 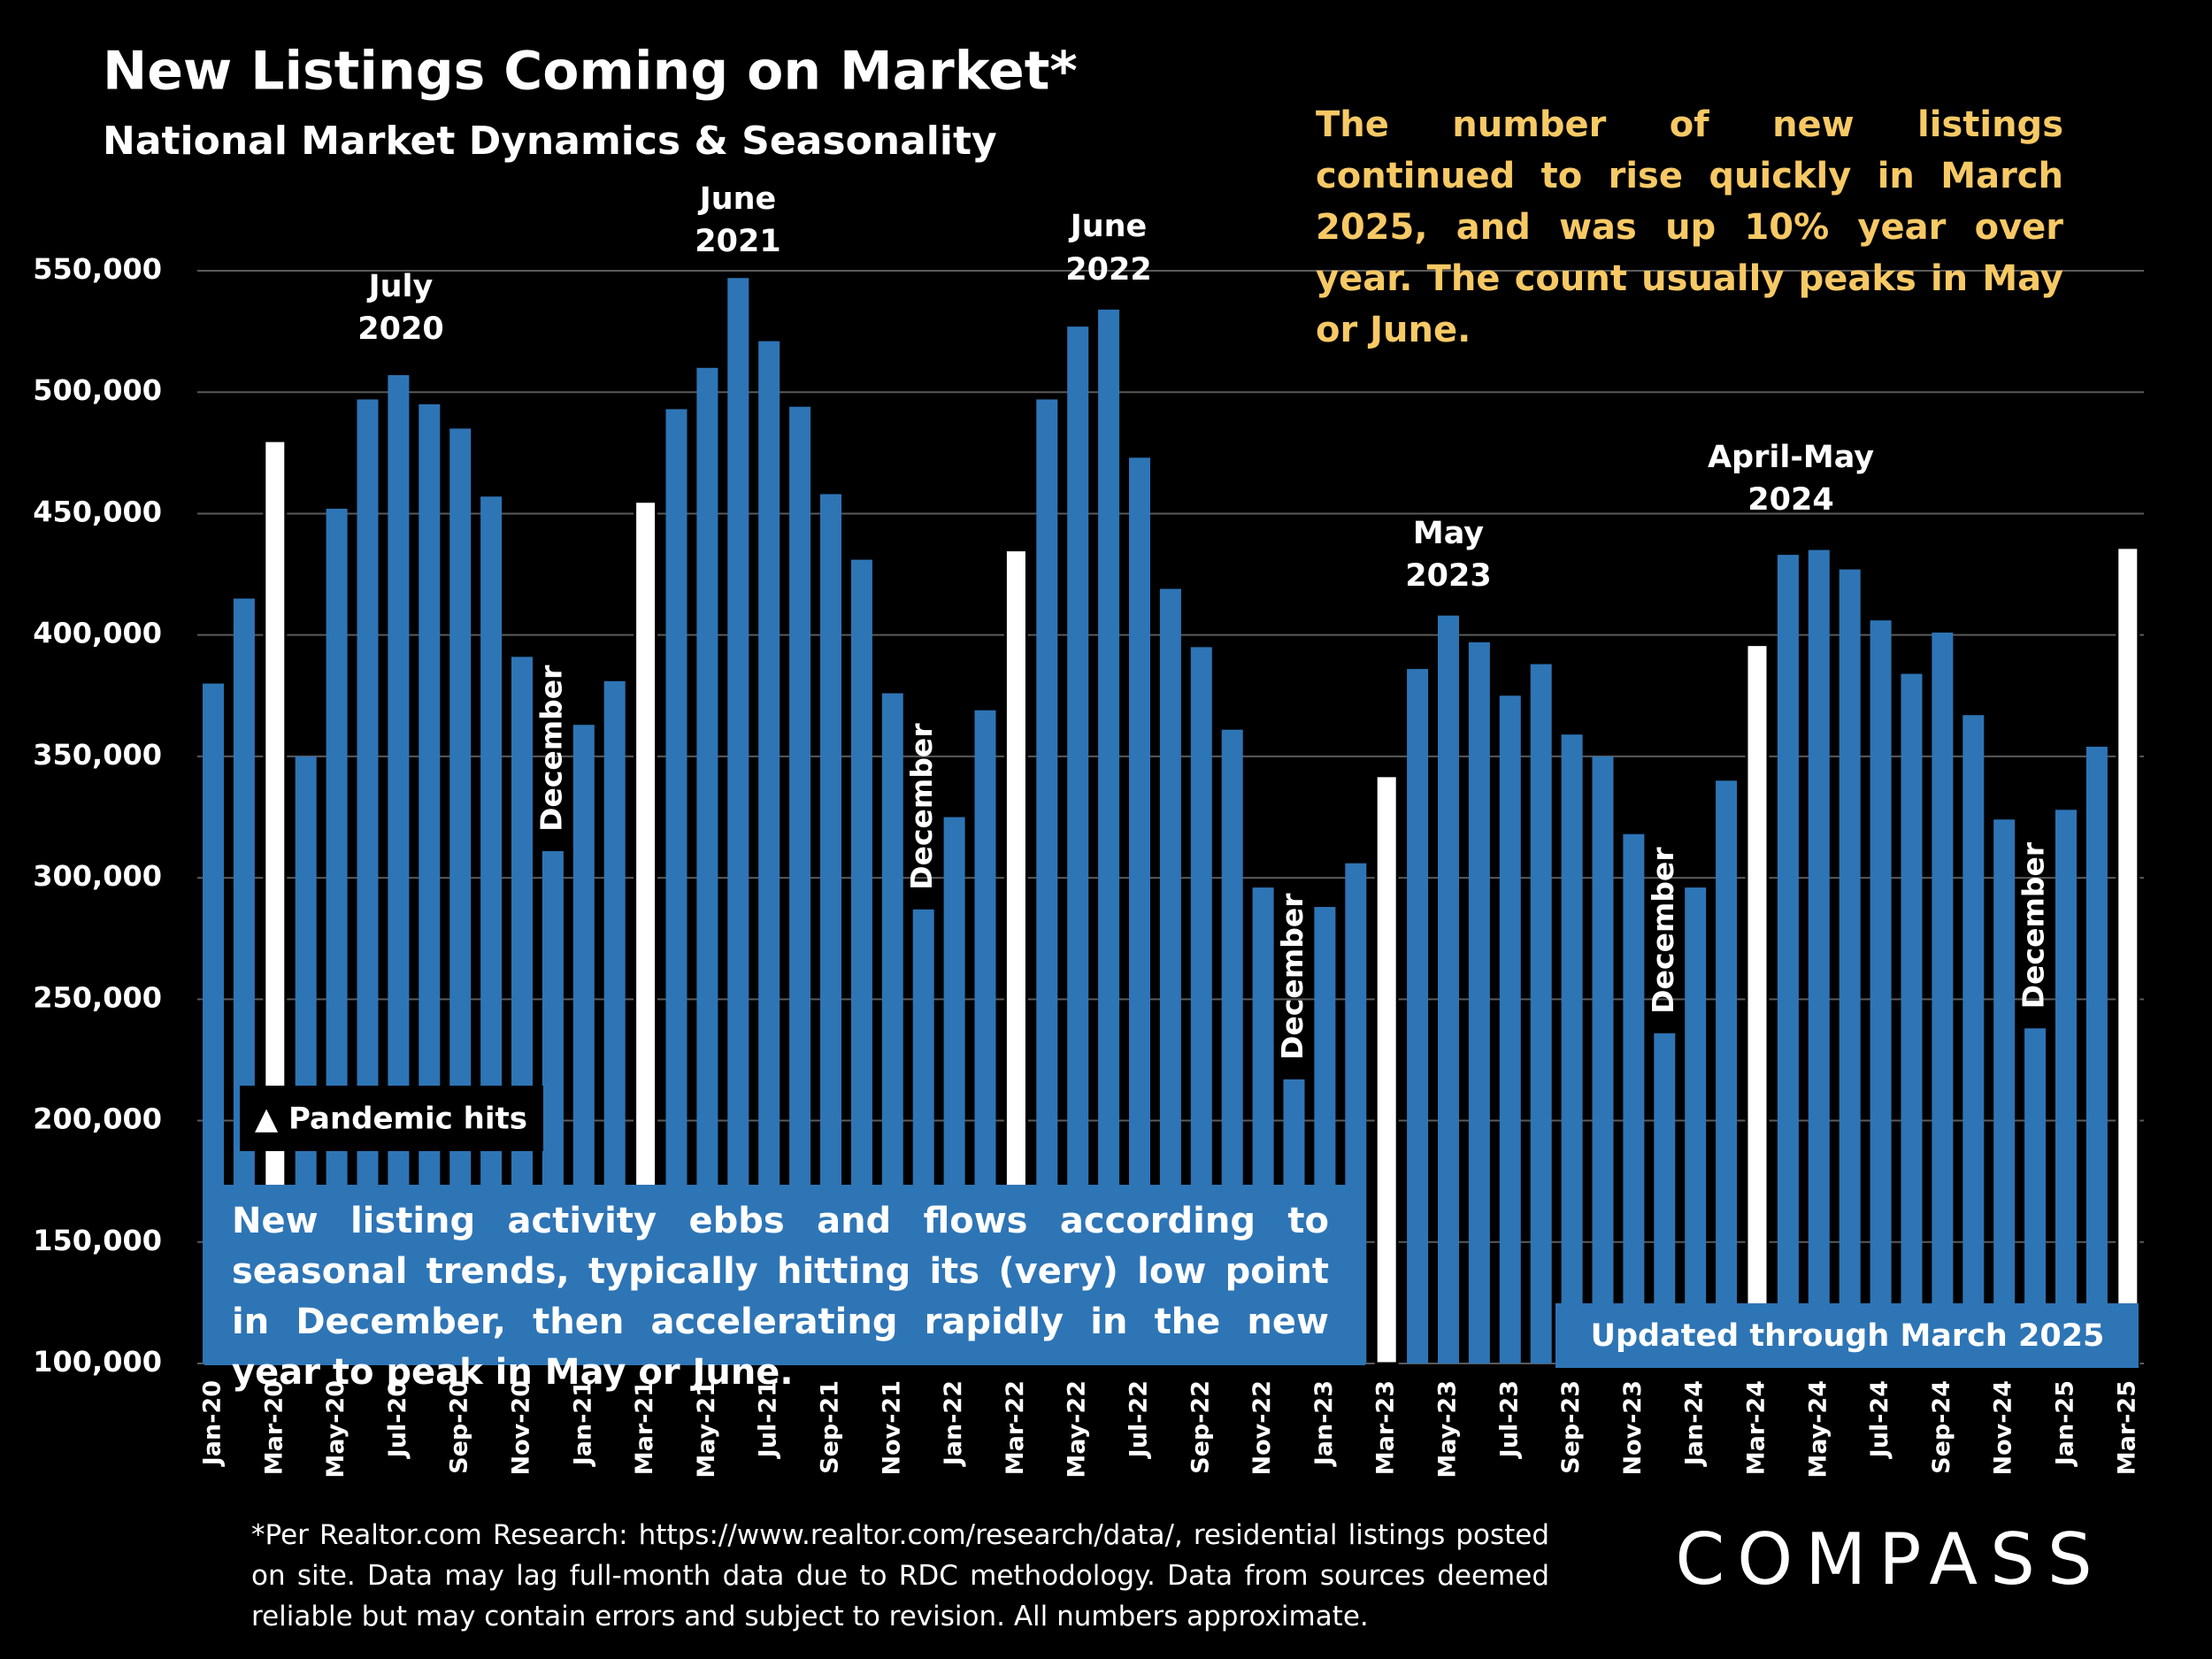 What do you see at coordinates (1386, 1427) in the screenshot?
I see `x-tick-label: Mar-23` at bounding box center [1386, 1427].